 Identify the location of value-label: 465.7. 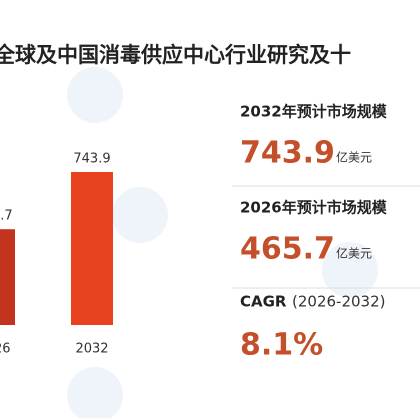
(6, 216).